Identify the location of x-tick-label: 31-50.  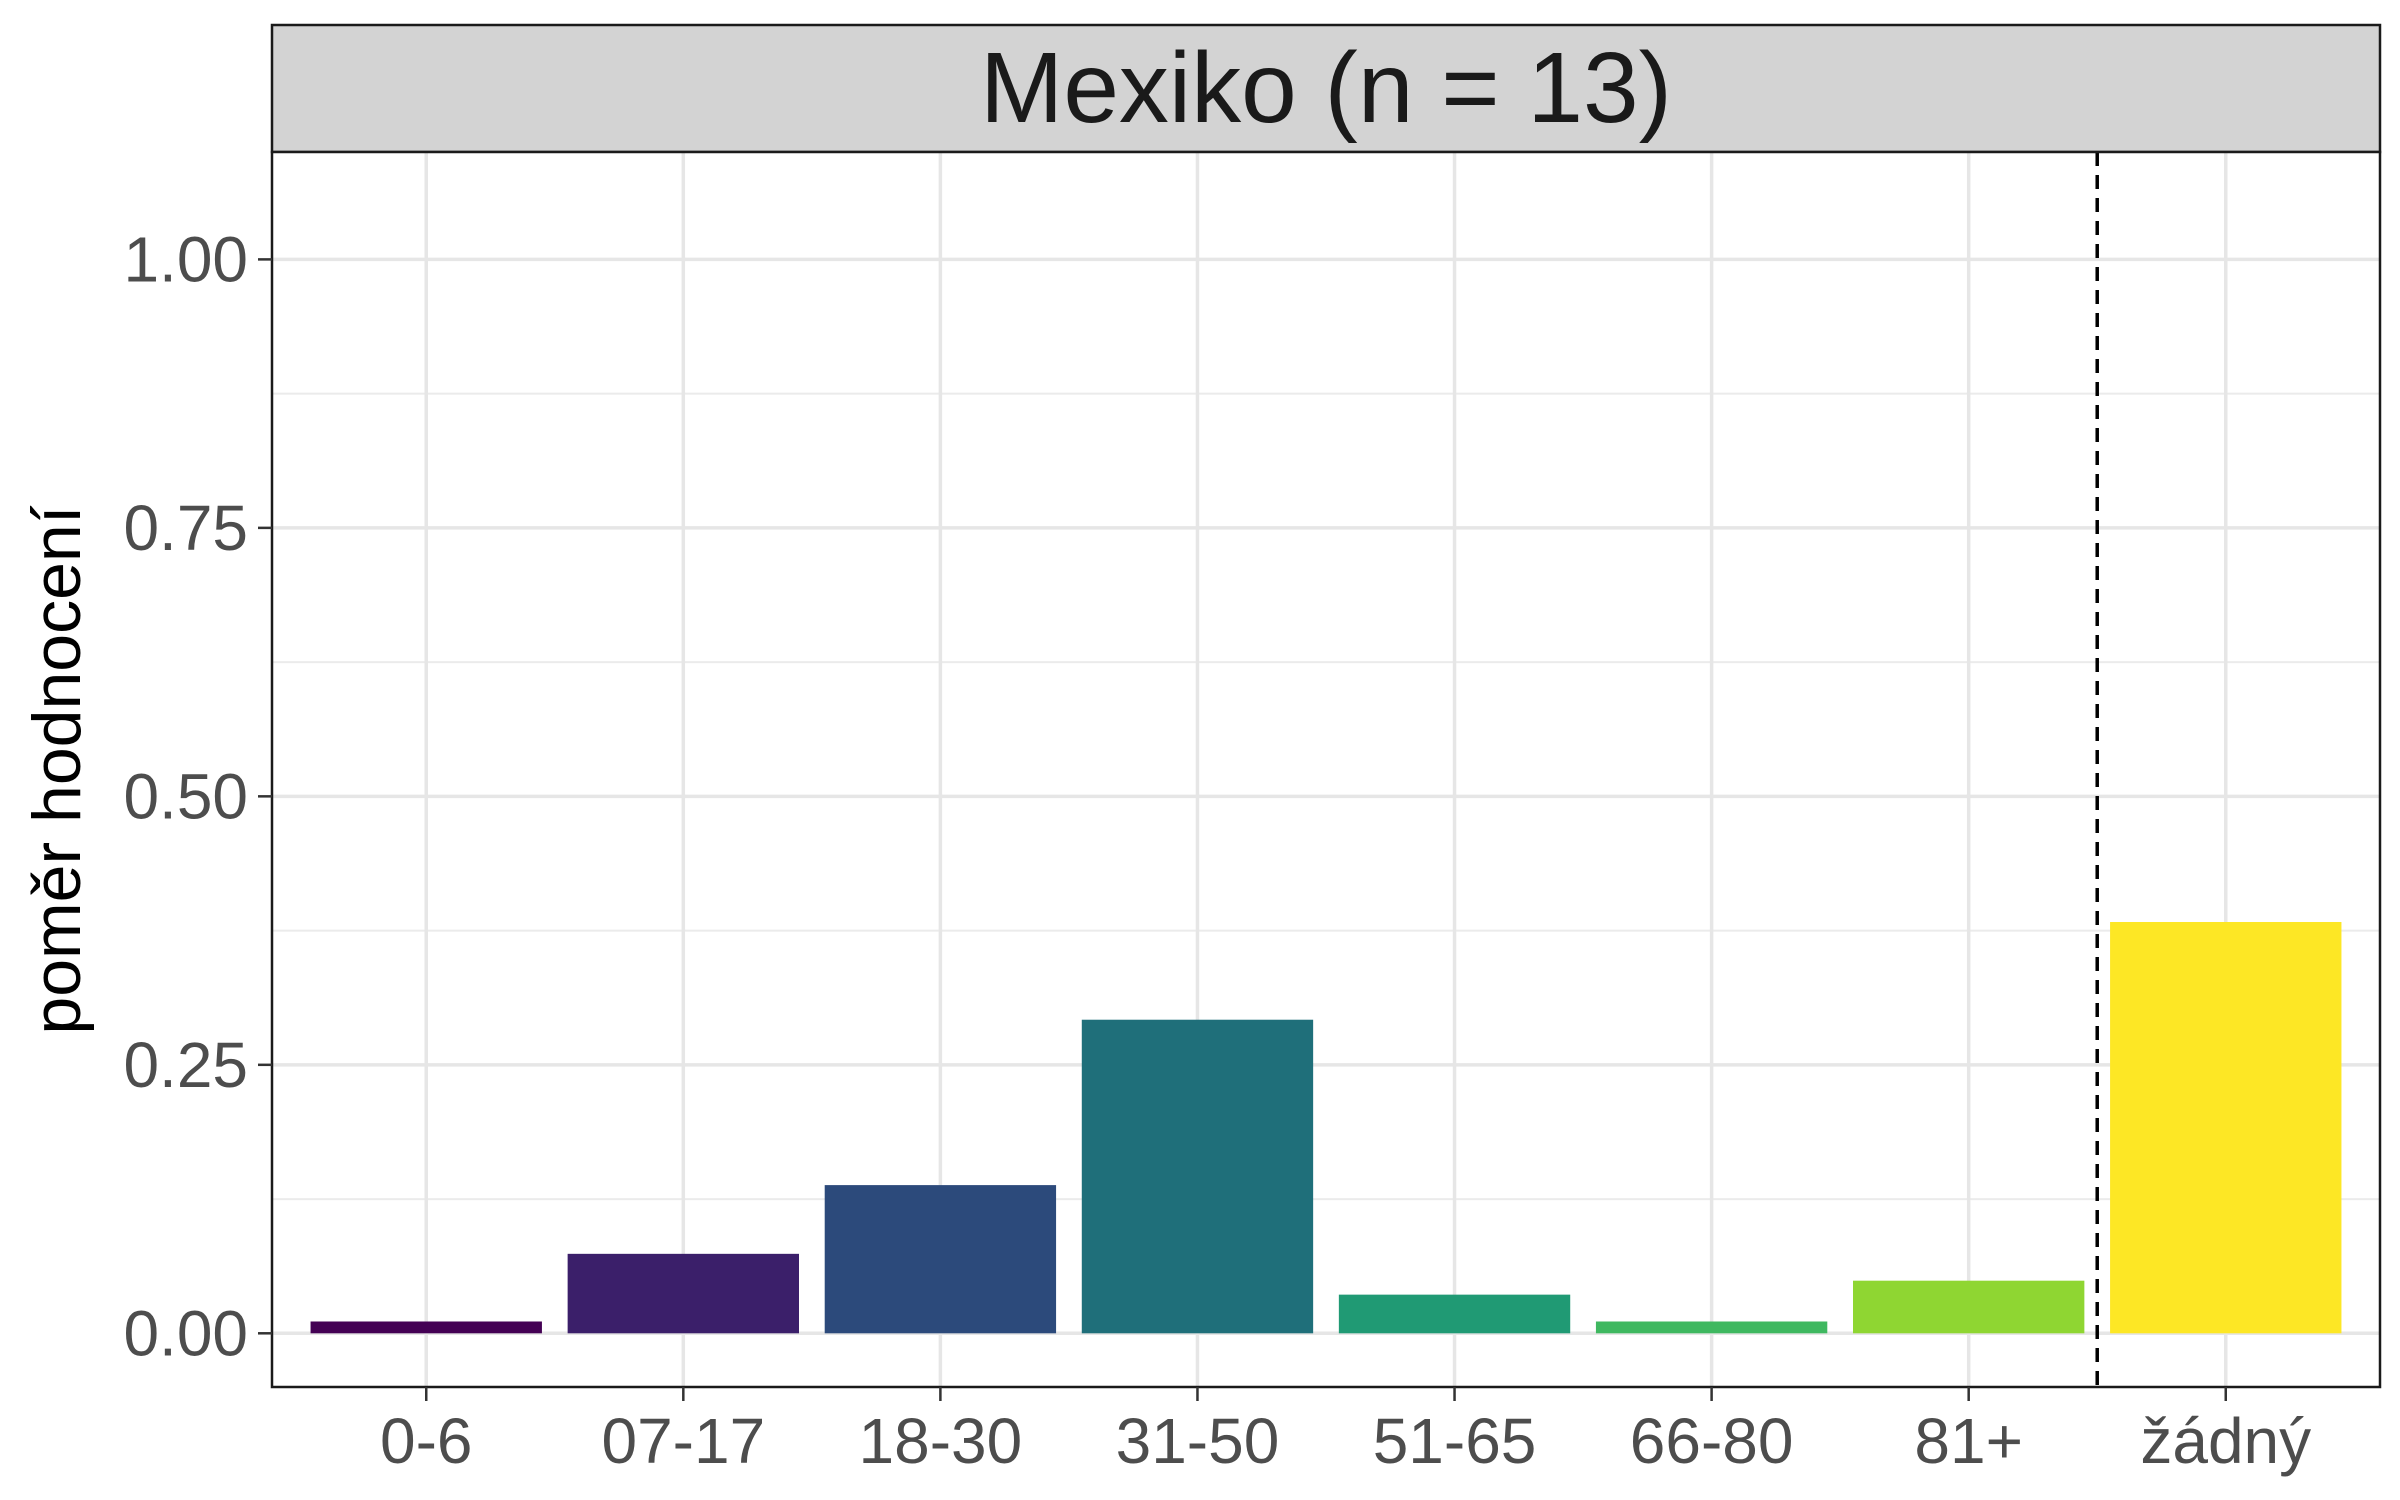
(1198, 1441).